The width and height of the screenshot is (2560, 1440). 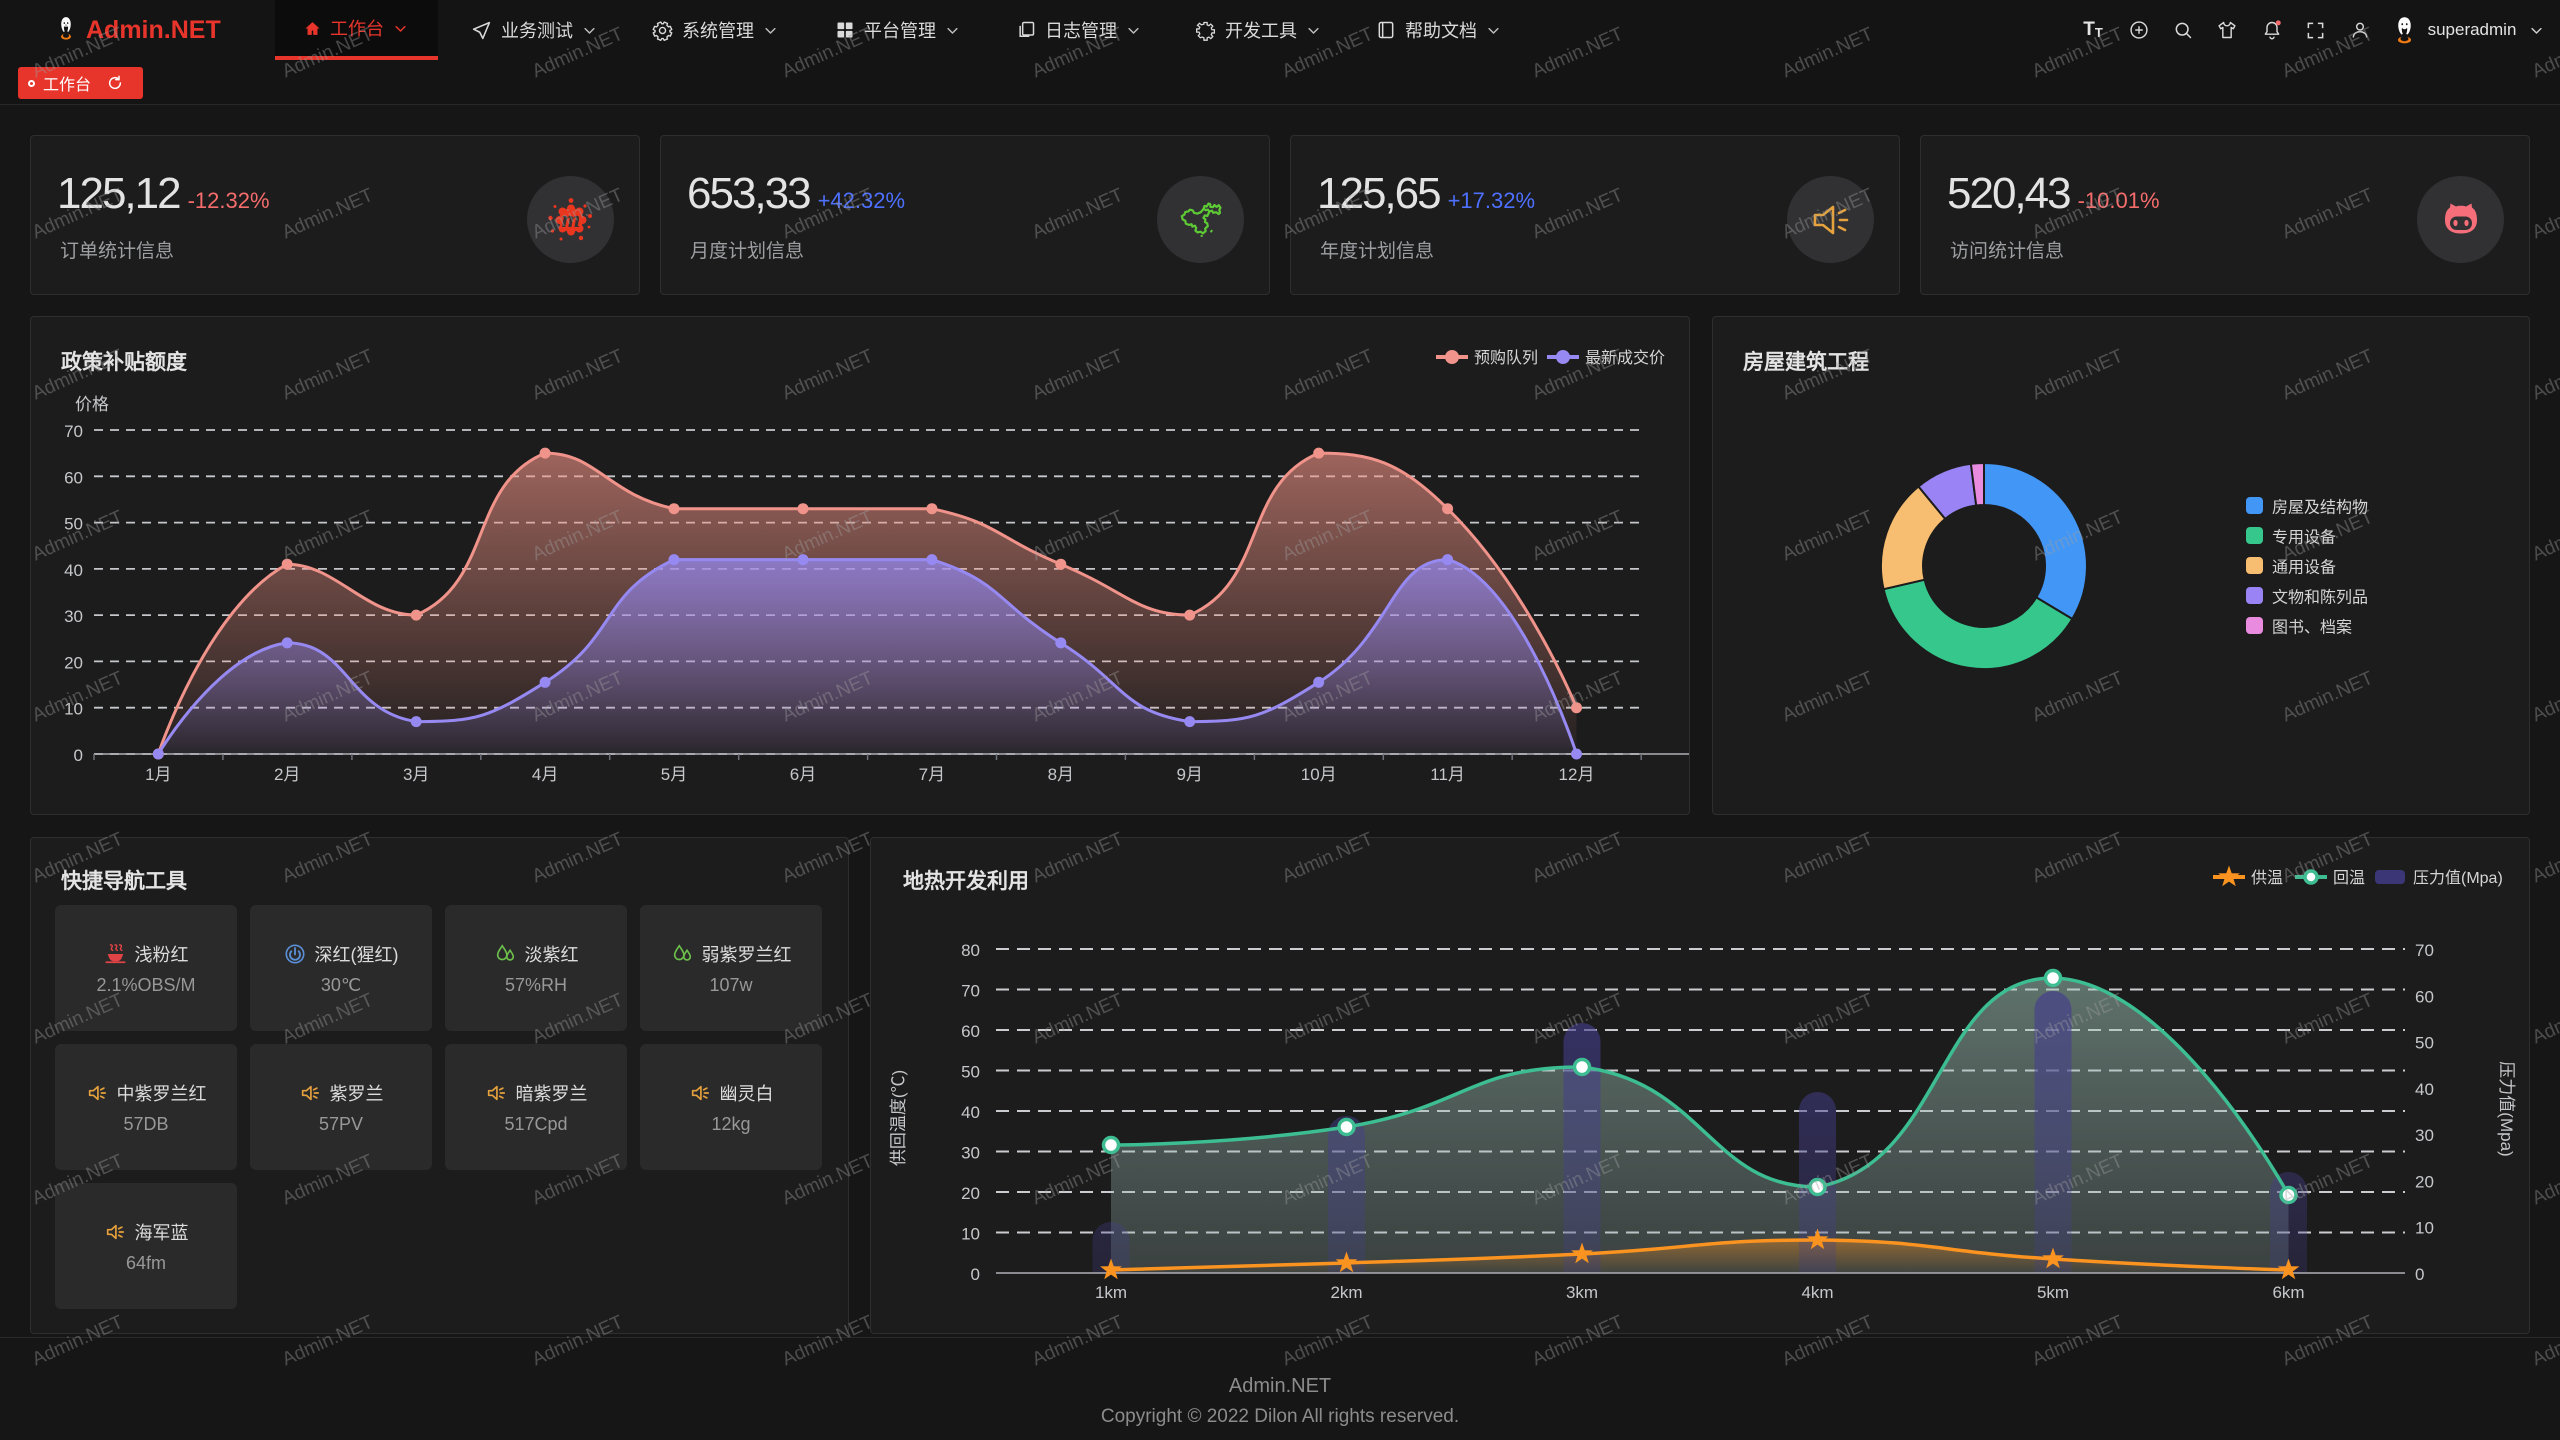 I want to click on svg-text: 回温, so click(x=2349, y=878).